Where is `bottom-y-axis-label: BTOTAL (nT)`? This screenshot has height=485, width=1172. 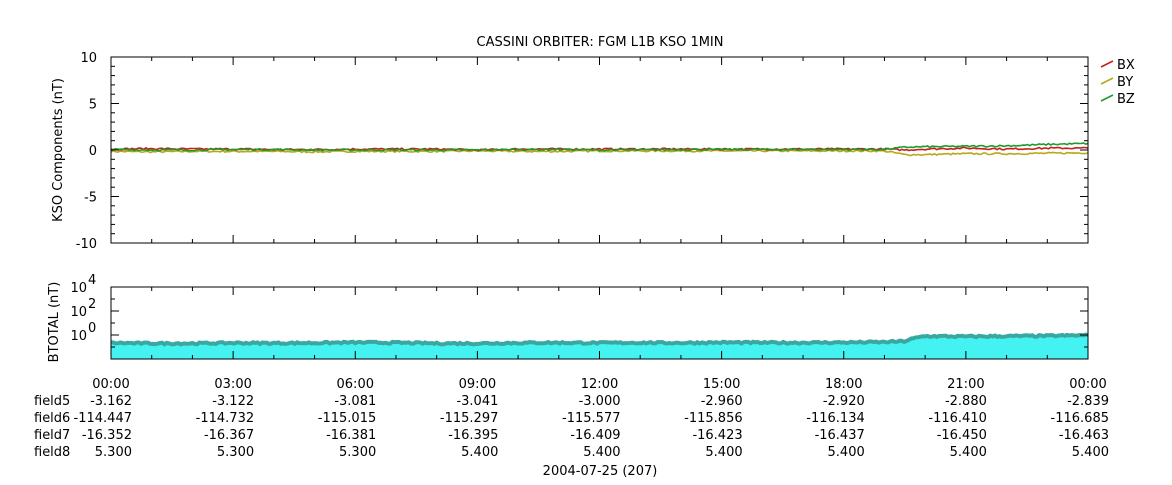
bottom-y-axis-label: BTOTAL (nT) is located at coordinates (54, 322).